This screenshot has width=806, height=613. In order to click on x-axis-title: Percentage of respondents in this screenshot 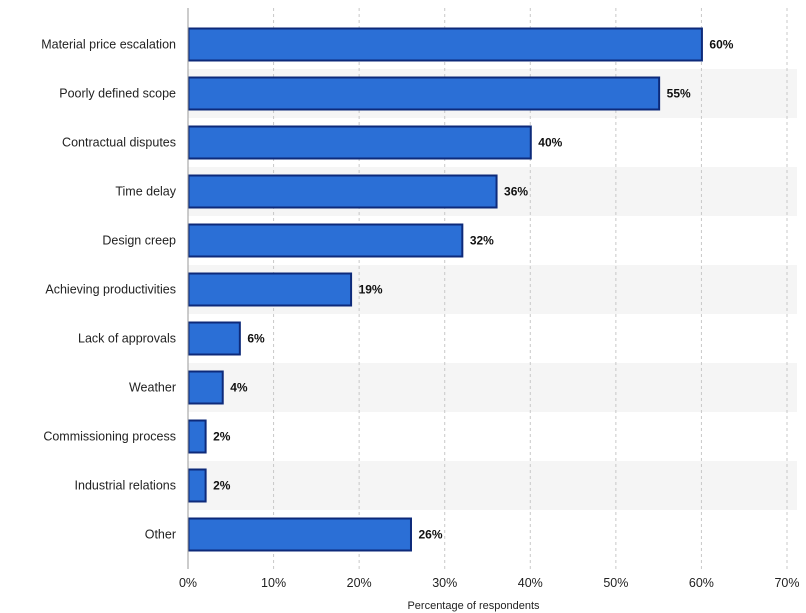, I will do `click(473, 606)`.